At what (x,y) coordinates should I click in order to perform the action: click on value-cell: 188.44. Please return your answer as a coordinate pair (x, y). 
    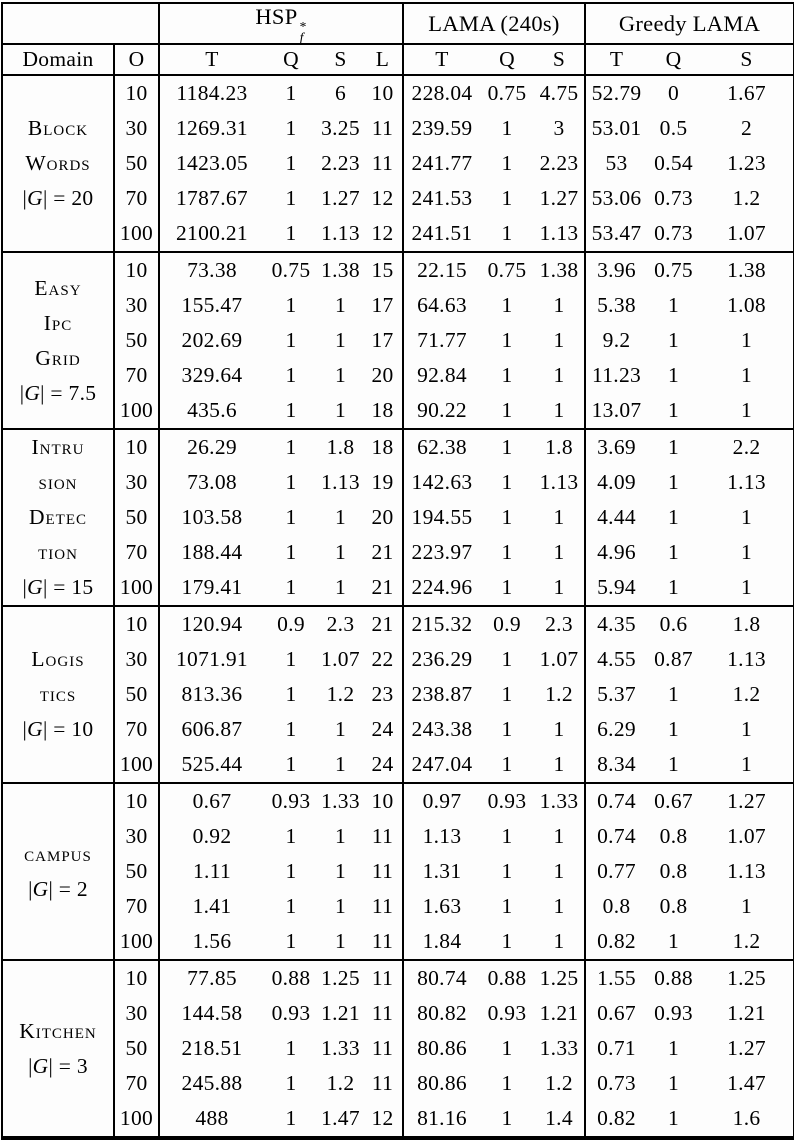
    Looking at the image, I should click on (212, 552).